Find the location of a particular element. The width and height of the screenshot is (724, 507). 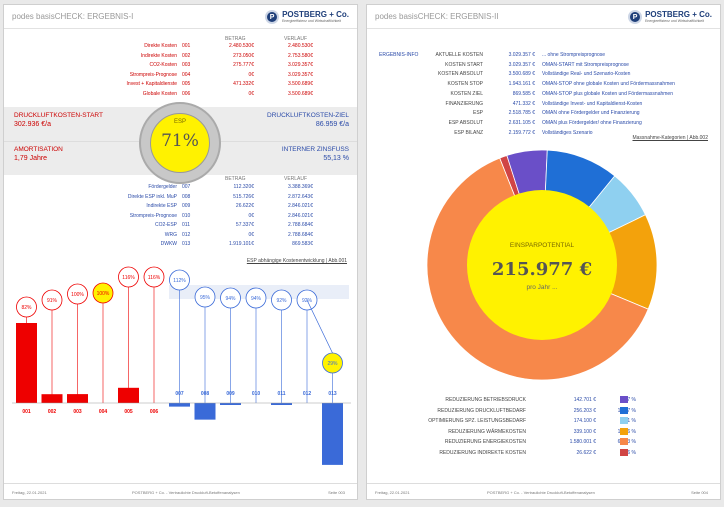

info-value: 3.500.689 € is located at coordinates (521, 74).